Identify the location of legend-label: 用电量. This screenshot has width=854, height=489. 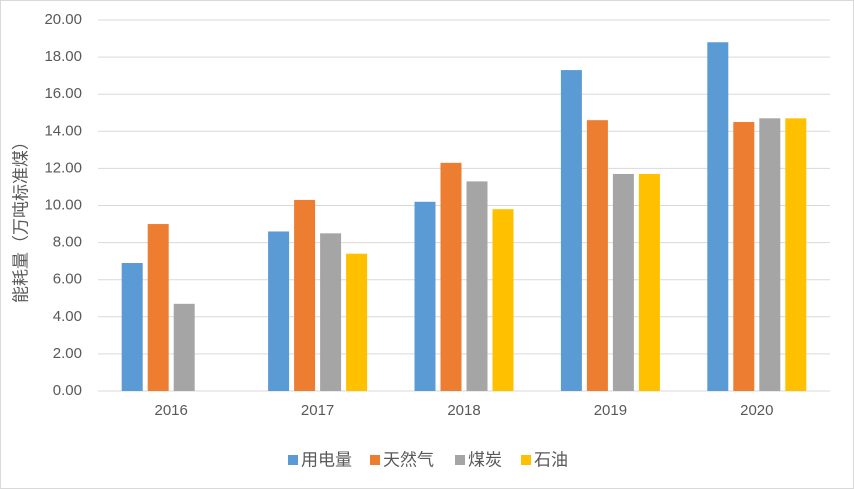
(326, 459).